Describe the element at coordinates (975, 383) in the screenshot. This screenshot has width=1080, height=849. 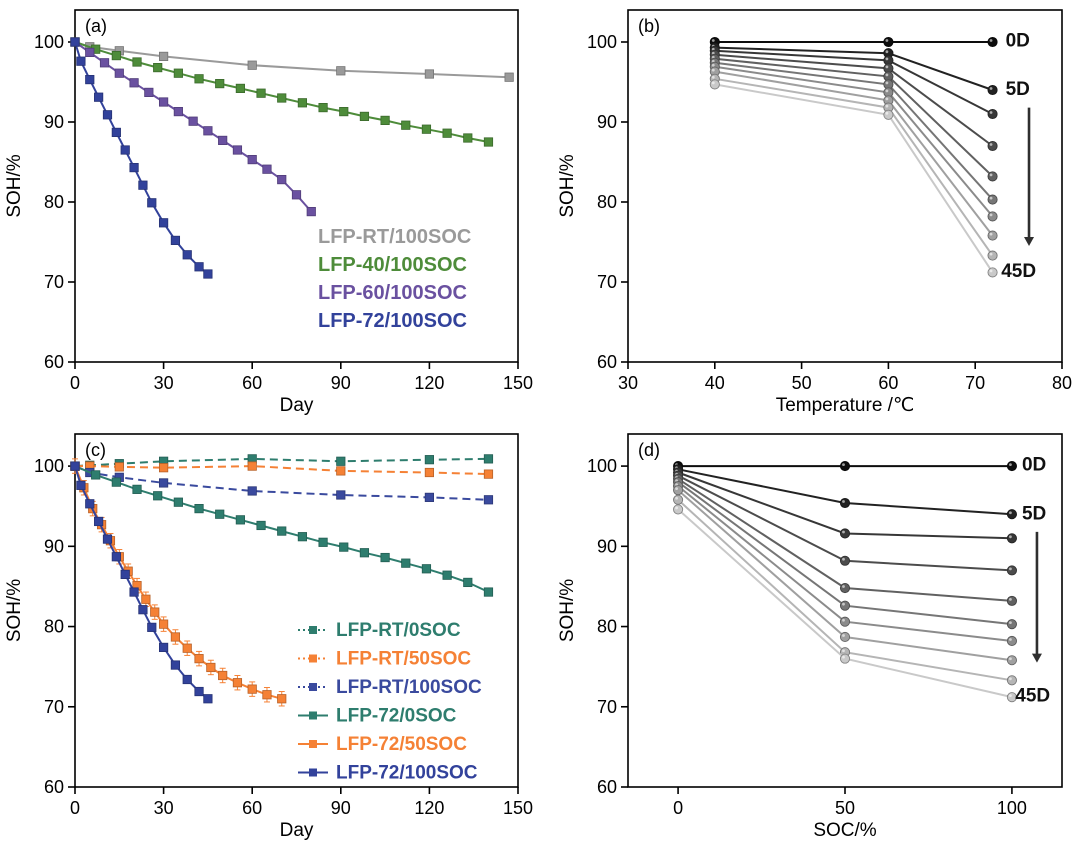
I see `x-tick-label: 70` at that location.